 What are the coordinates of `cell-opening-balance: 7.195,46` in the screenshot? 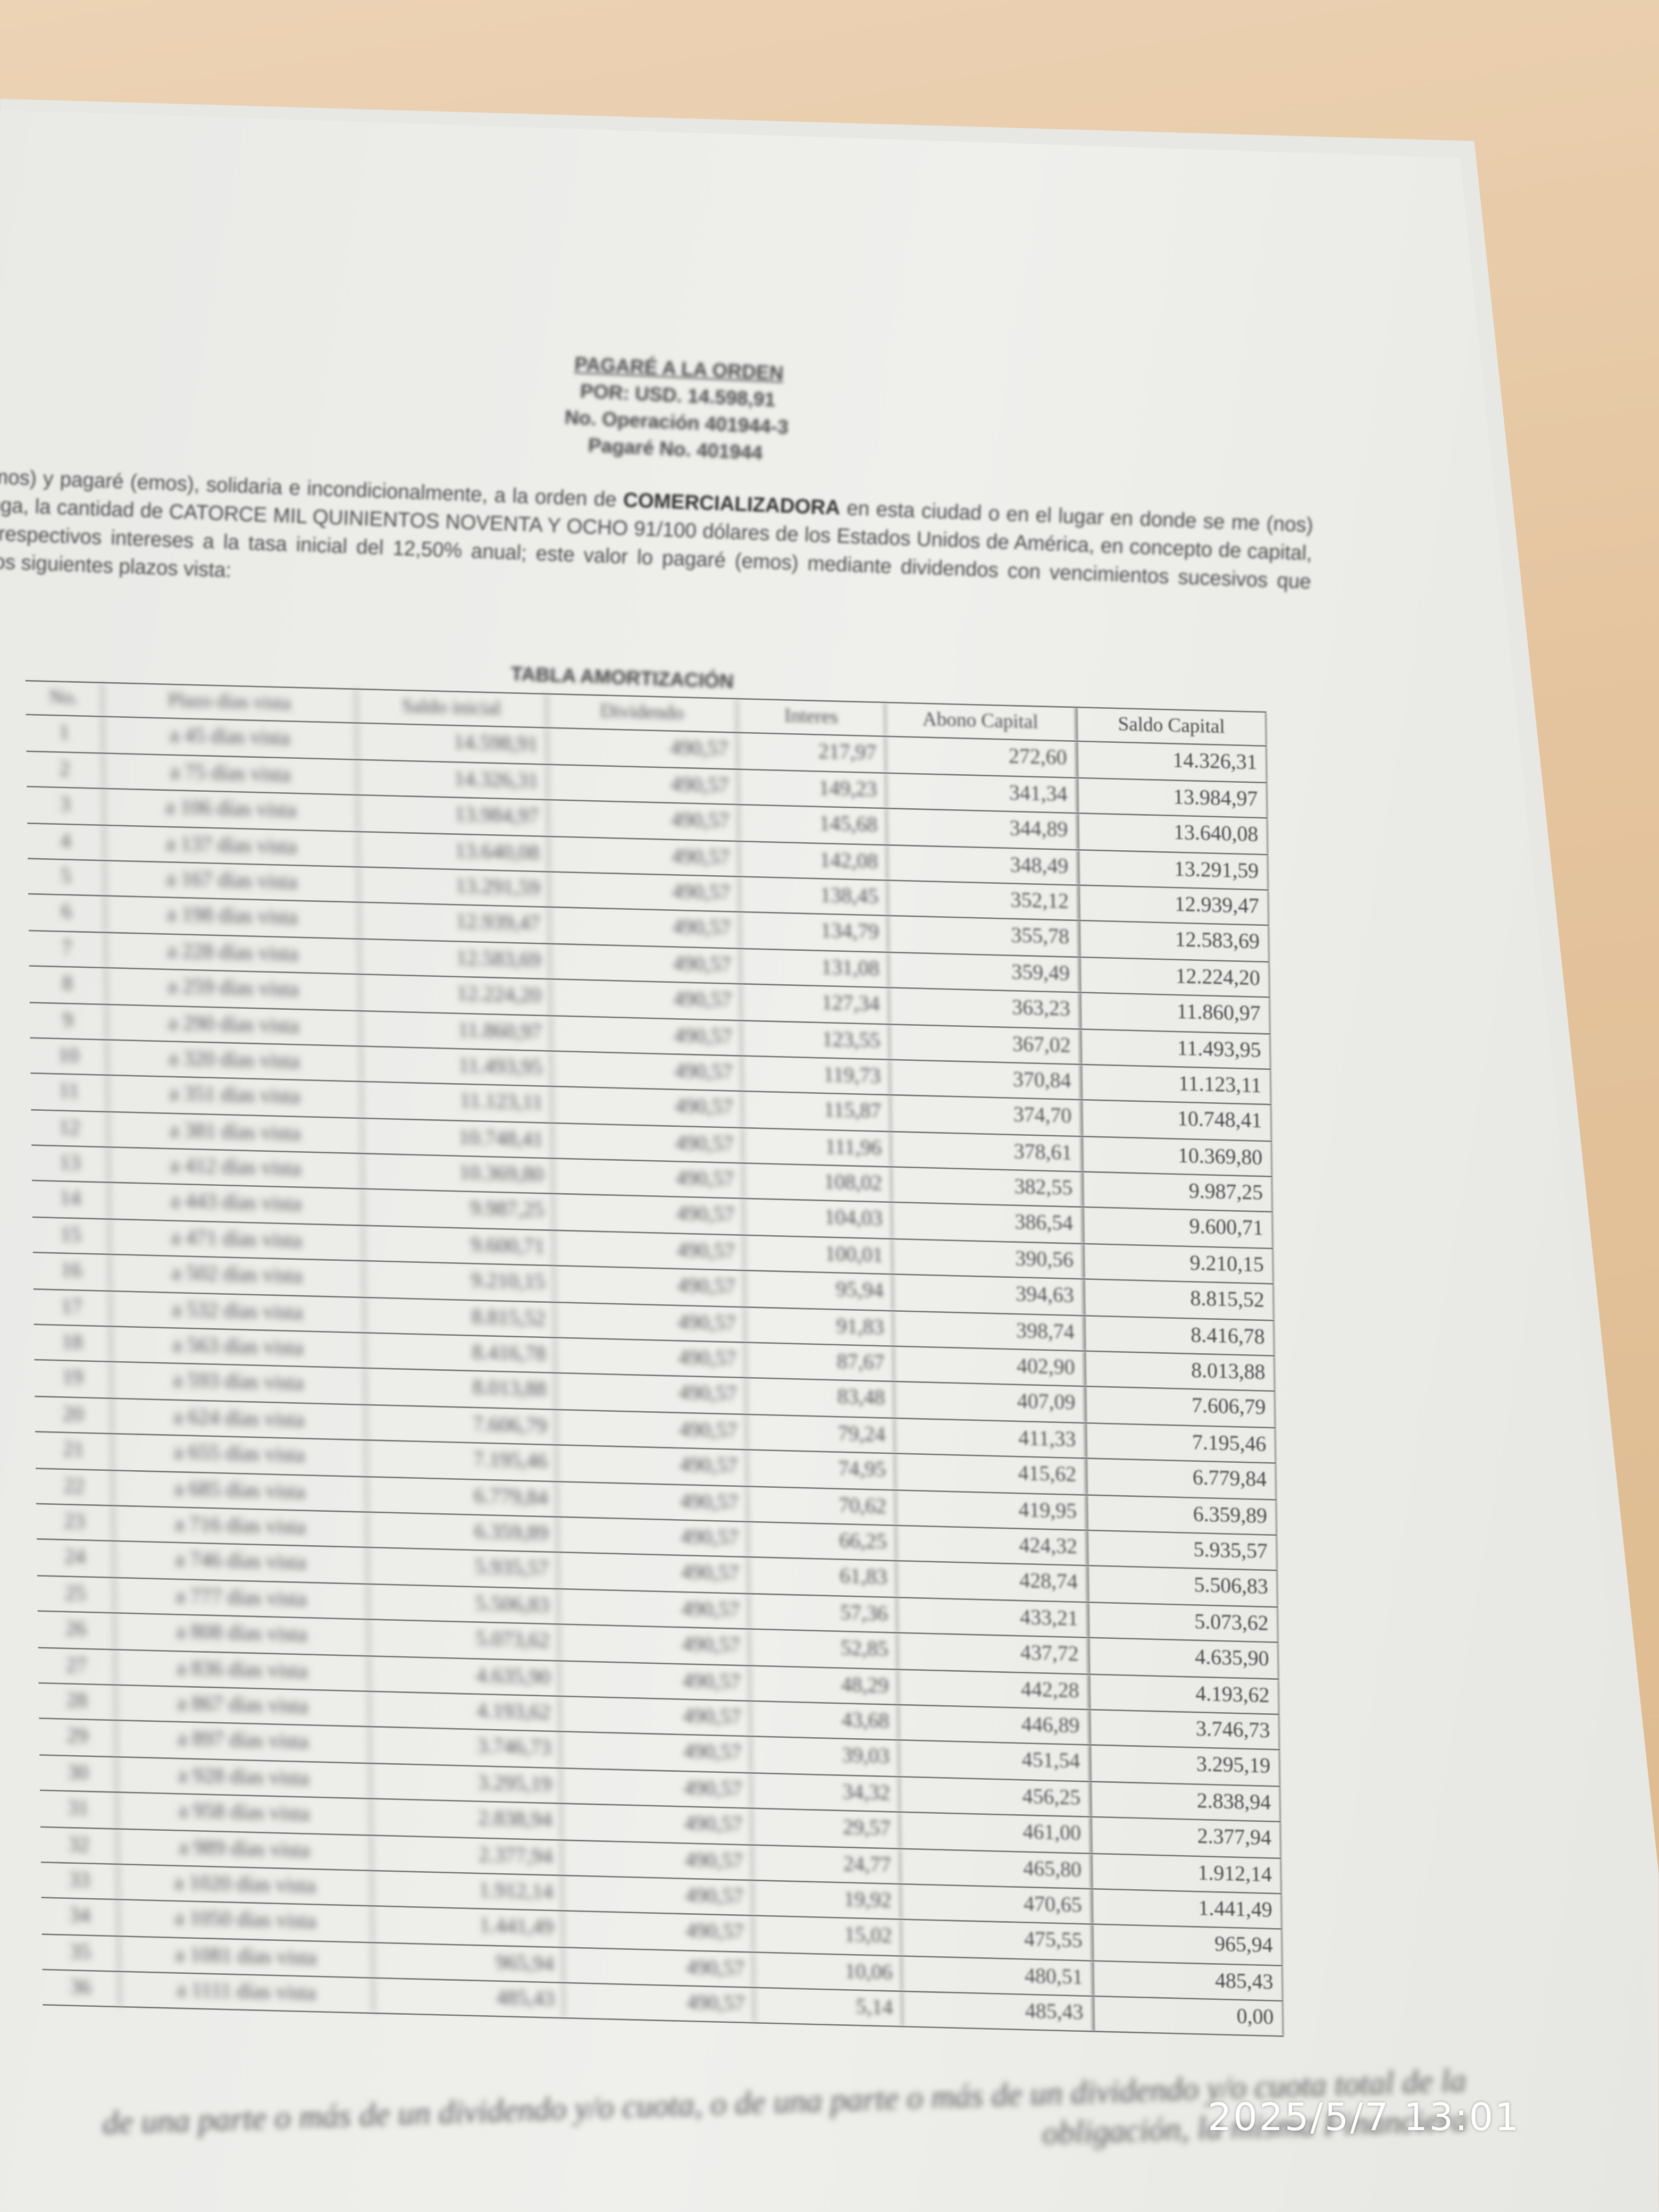 It's located at (462, 1460).